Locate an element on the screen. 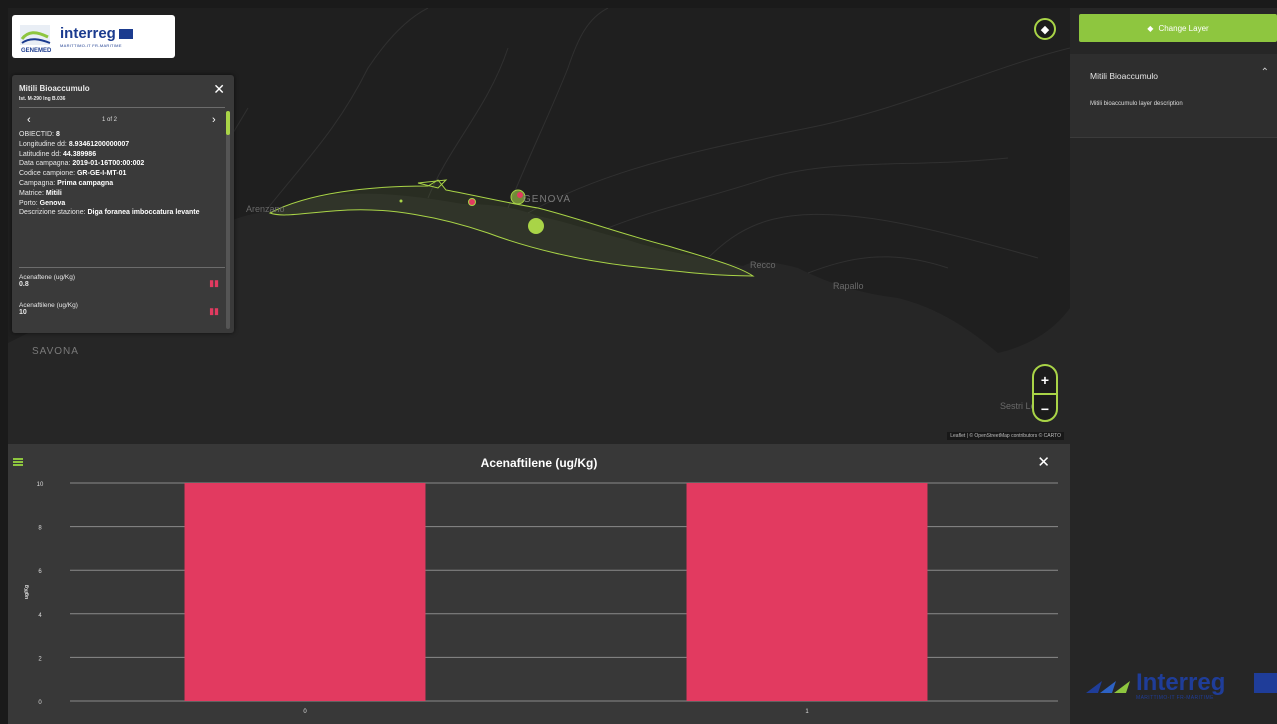 Image resolution: width=1277 pixels, height=724 pixels. chart-close-button: ✕ is located at coordinates (1043, 462).